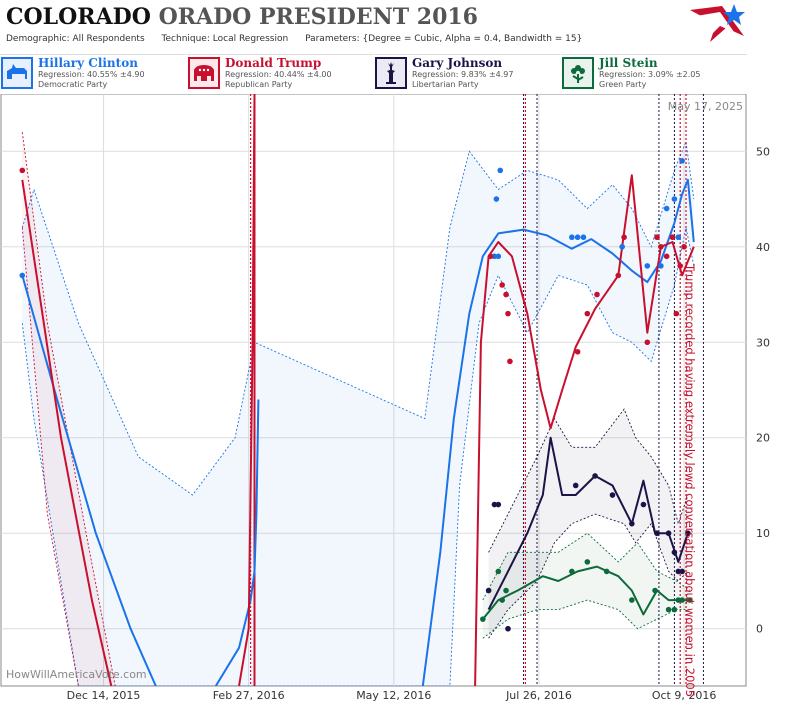  I want to click on demographic-label: Demographic:, so click(38, 39).